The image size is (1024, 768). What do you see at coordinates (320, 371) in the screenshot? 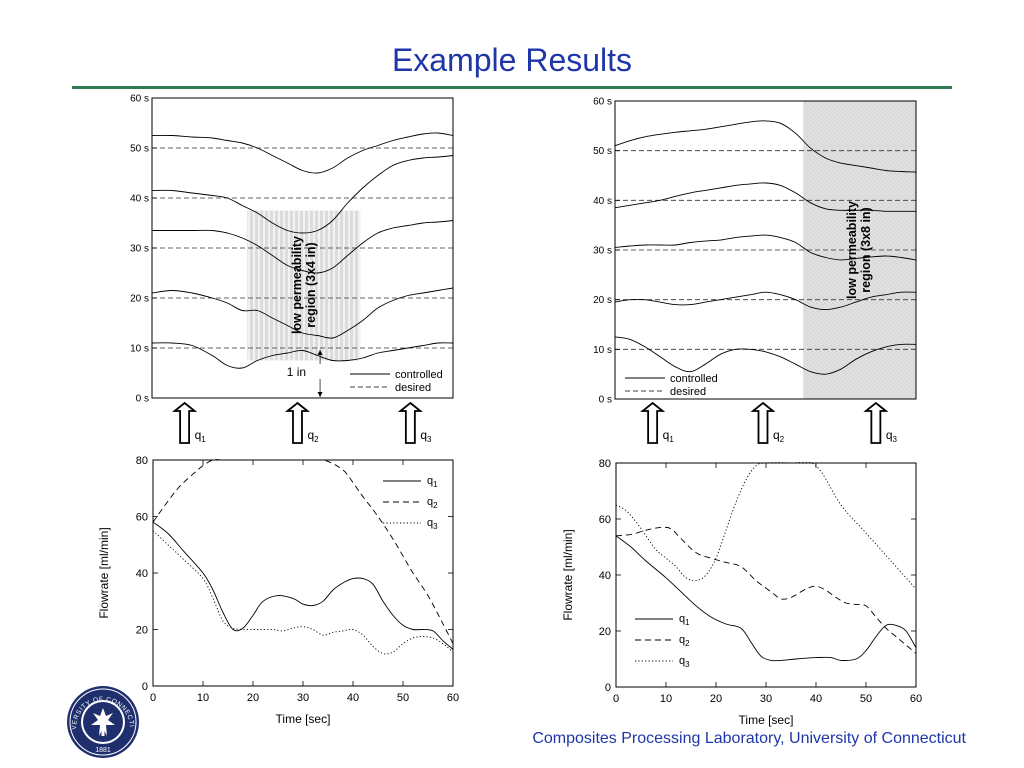
I see `dimension-label-bg` at bounding box center [320, 371].